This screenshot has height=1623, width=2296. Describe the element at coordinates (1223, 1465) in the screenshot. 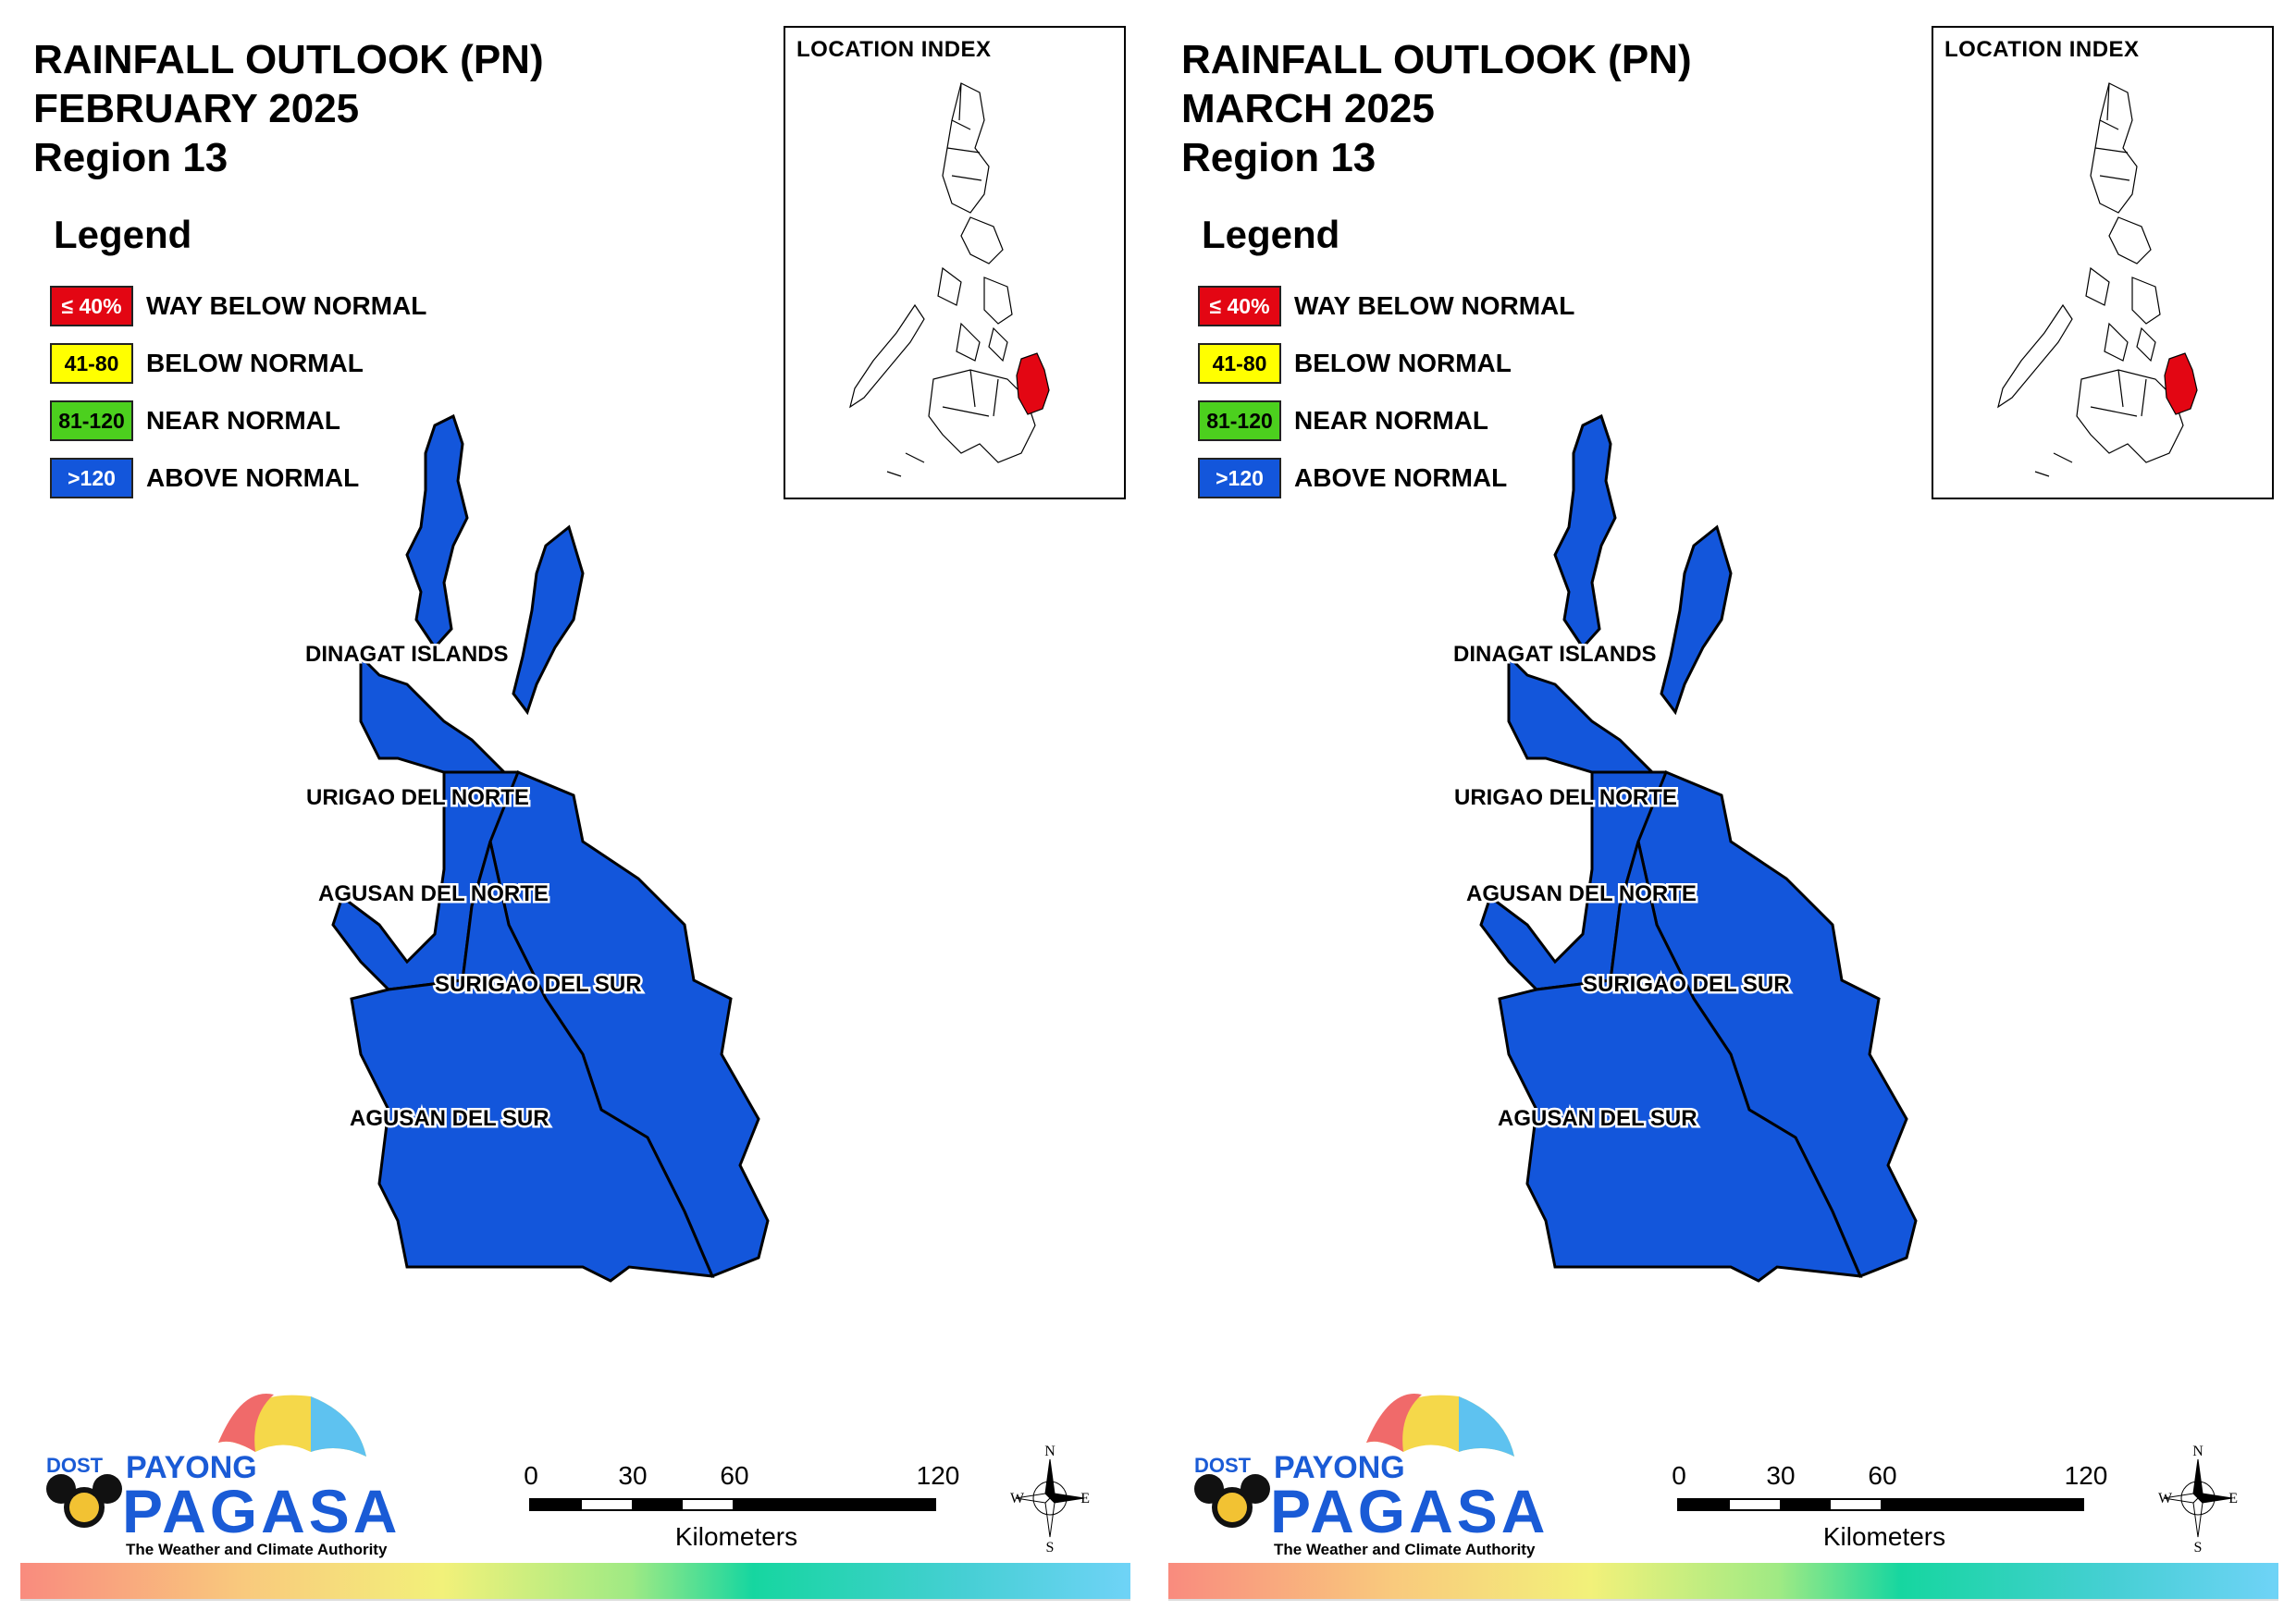

I see `logo-dost-text: DOST` at that location.